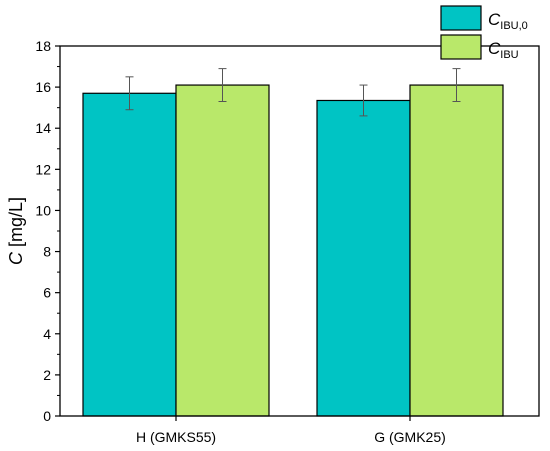 This screenshot has height=451, width=550. What do you see at coordinates (47, 375) in the screenshot?
I see `y-tick-label: 2` at bounding box center [47, 375].